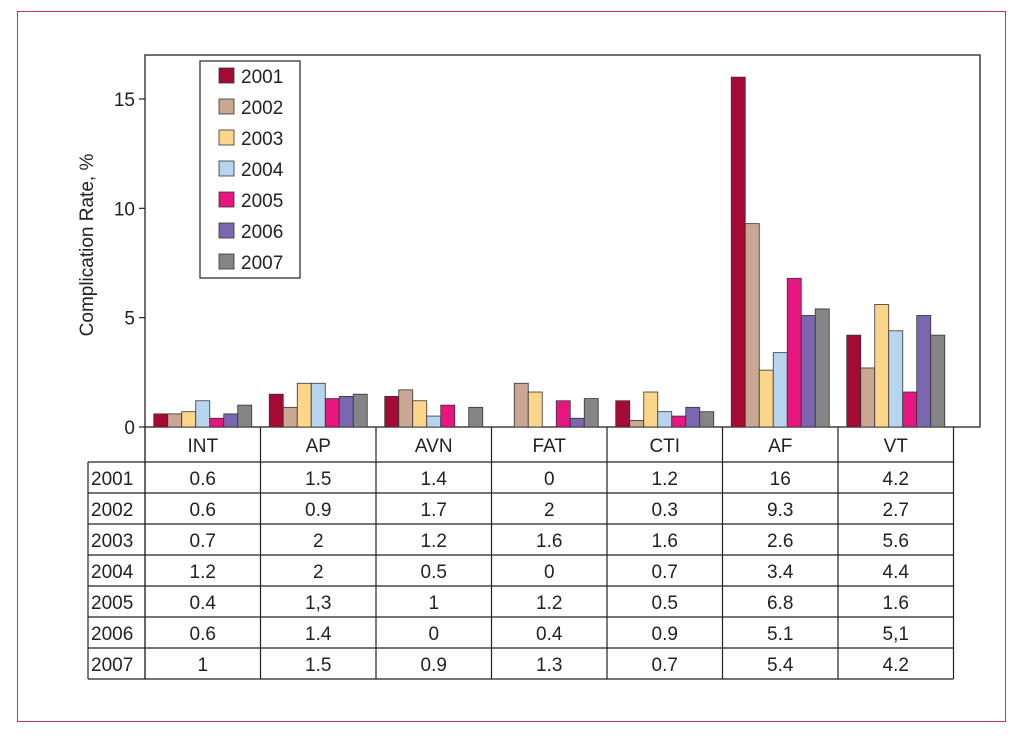 This screenshot has width=1024, height=742. Describe the element at coordinates (276, 410) in the screenshot. I see `bar-2001-AP` at that location.